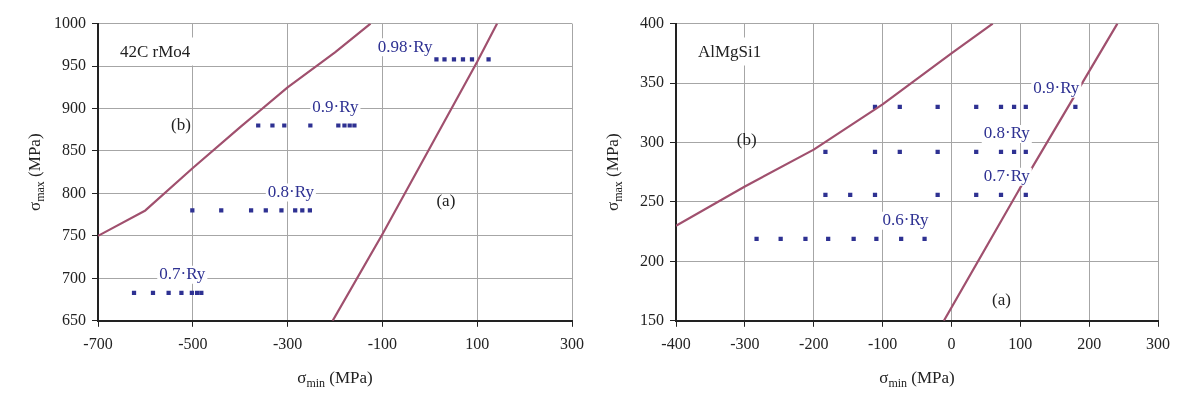 The height and width of the screenshot is (410, 1188). Describe the element at coordinates (652, 201) in the screenshot. I see `y-tick-label: 250` at that location.